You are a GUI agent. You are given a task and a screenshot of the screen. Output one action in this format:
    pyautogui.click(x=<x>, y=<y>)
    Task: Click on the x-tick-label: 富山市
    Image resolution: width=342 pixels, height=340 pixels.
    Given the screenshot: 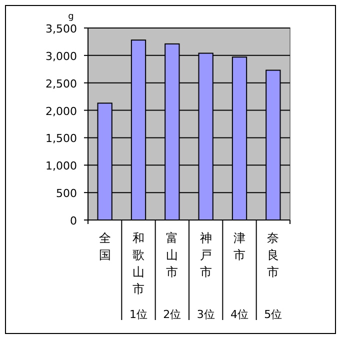 What is the action you would take?
    pyautogui.click(x=172, y=255)
    